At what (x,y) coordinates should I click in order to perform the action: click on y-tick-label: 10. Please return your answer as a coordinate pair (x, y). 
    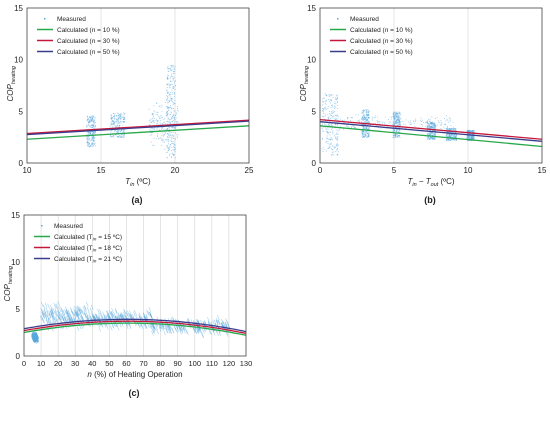
    Looking at the image, I should click on (15, 262).